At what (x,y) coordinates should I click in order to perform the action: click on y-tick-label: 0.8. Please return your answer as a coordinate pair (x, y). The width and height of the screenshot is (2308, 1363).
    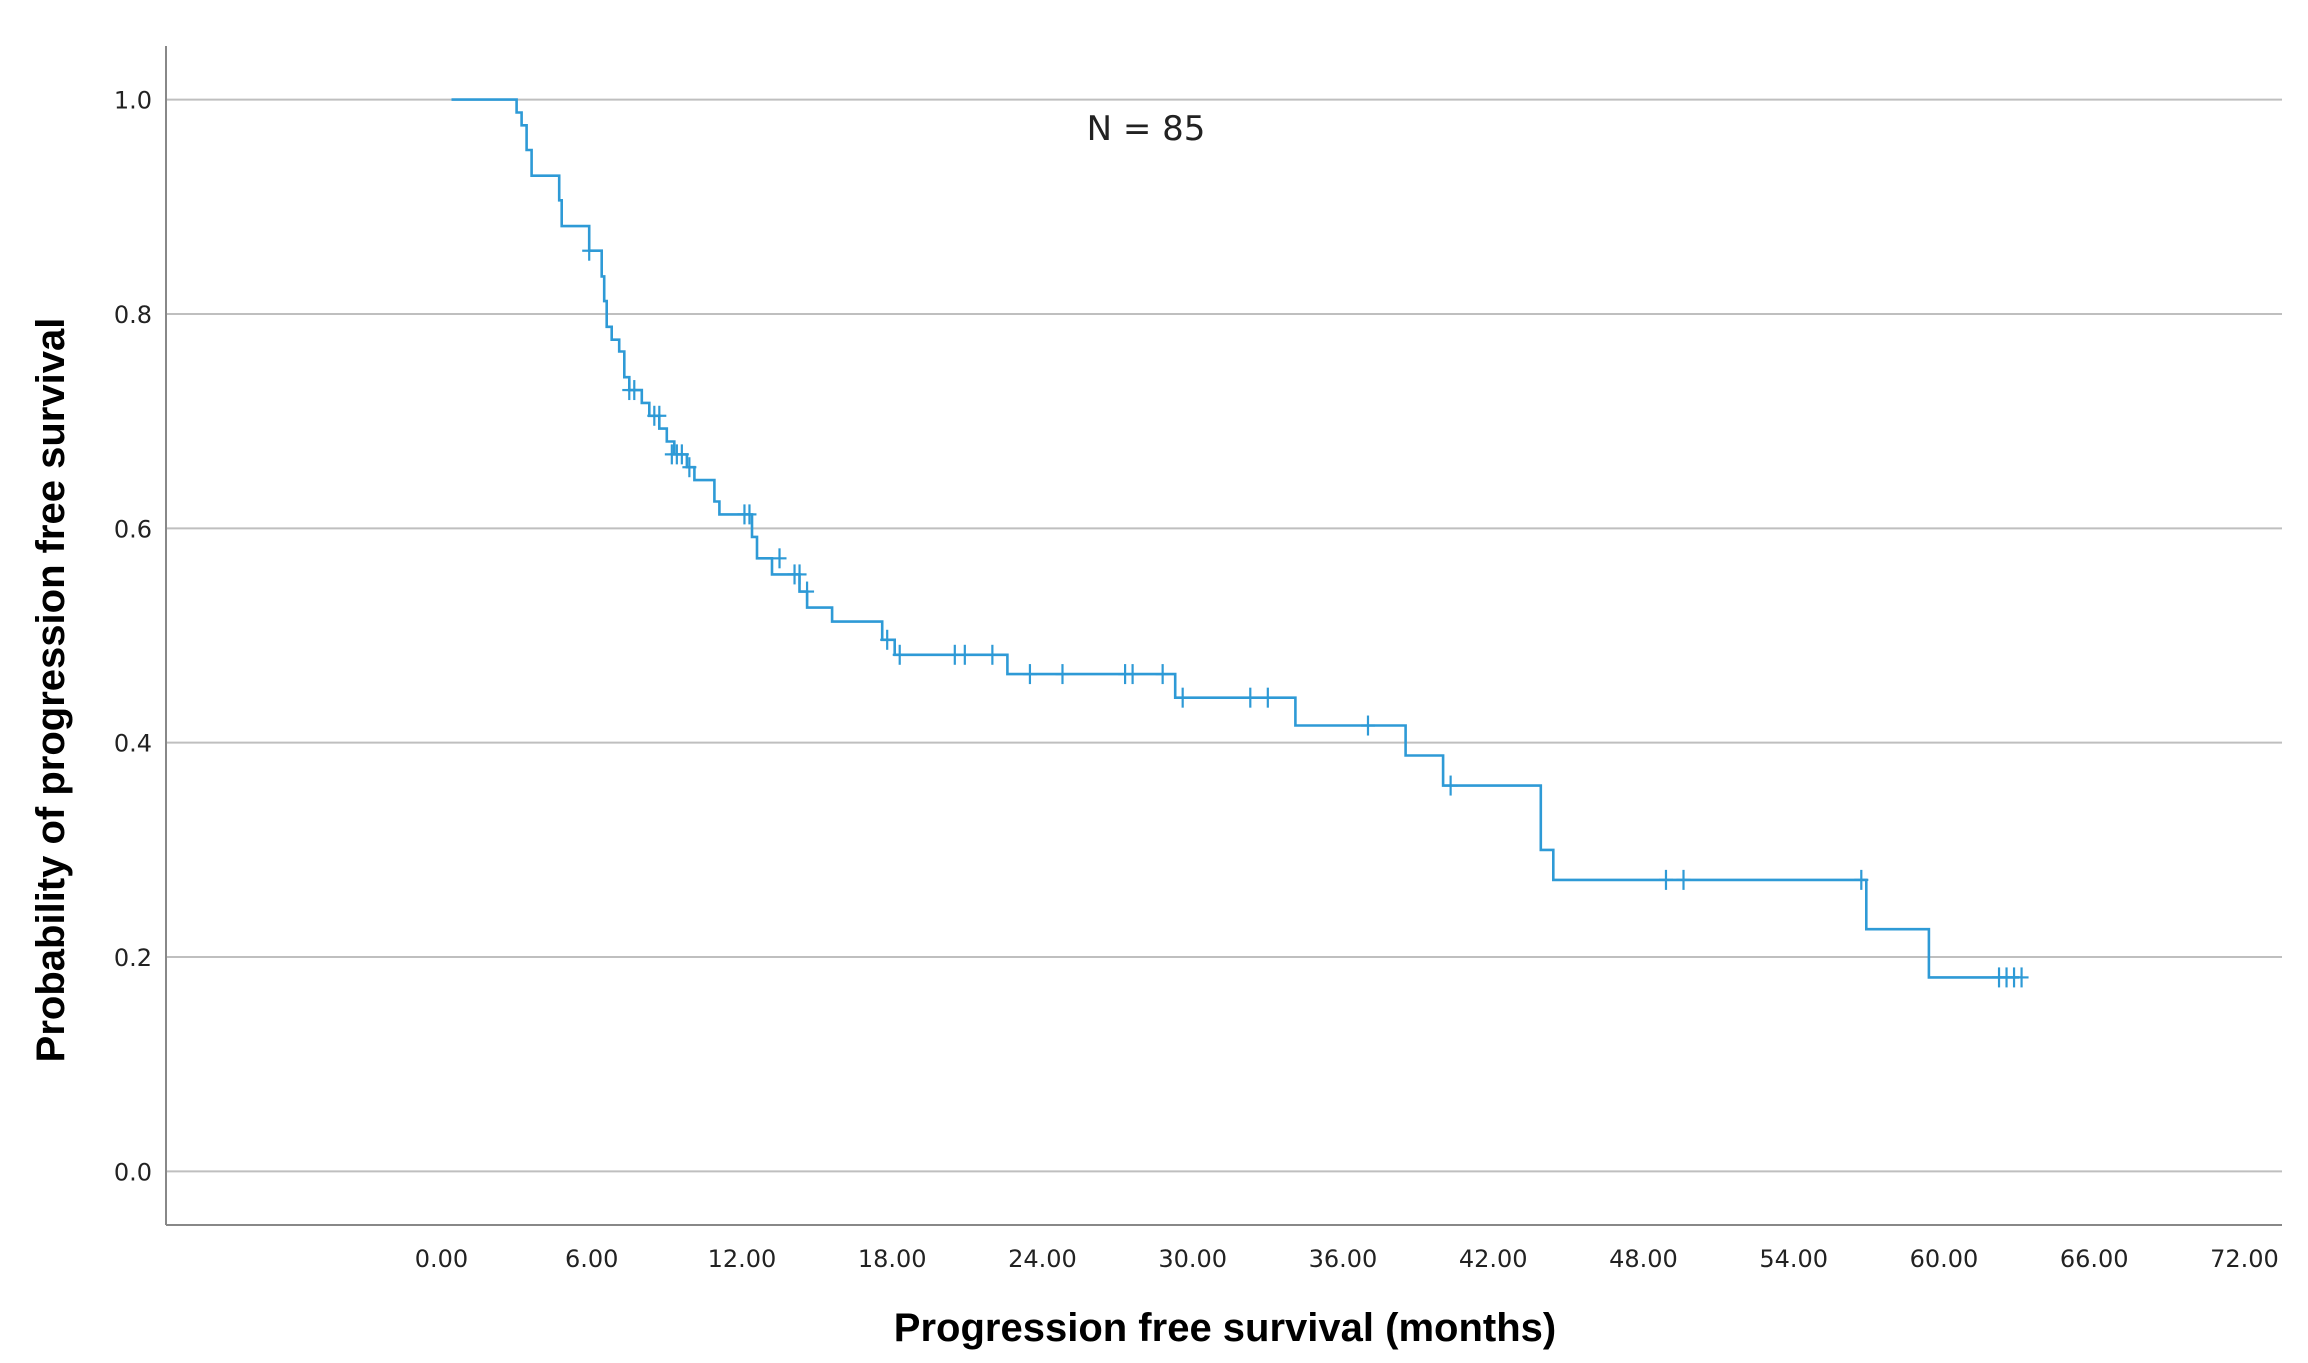
    Looking at the image, I should click on (133, 315).